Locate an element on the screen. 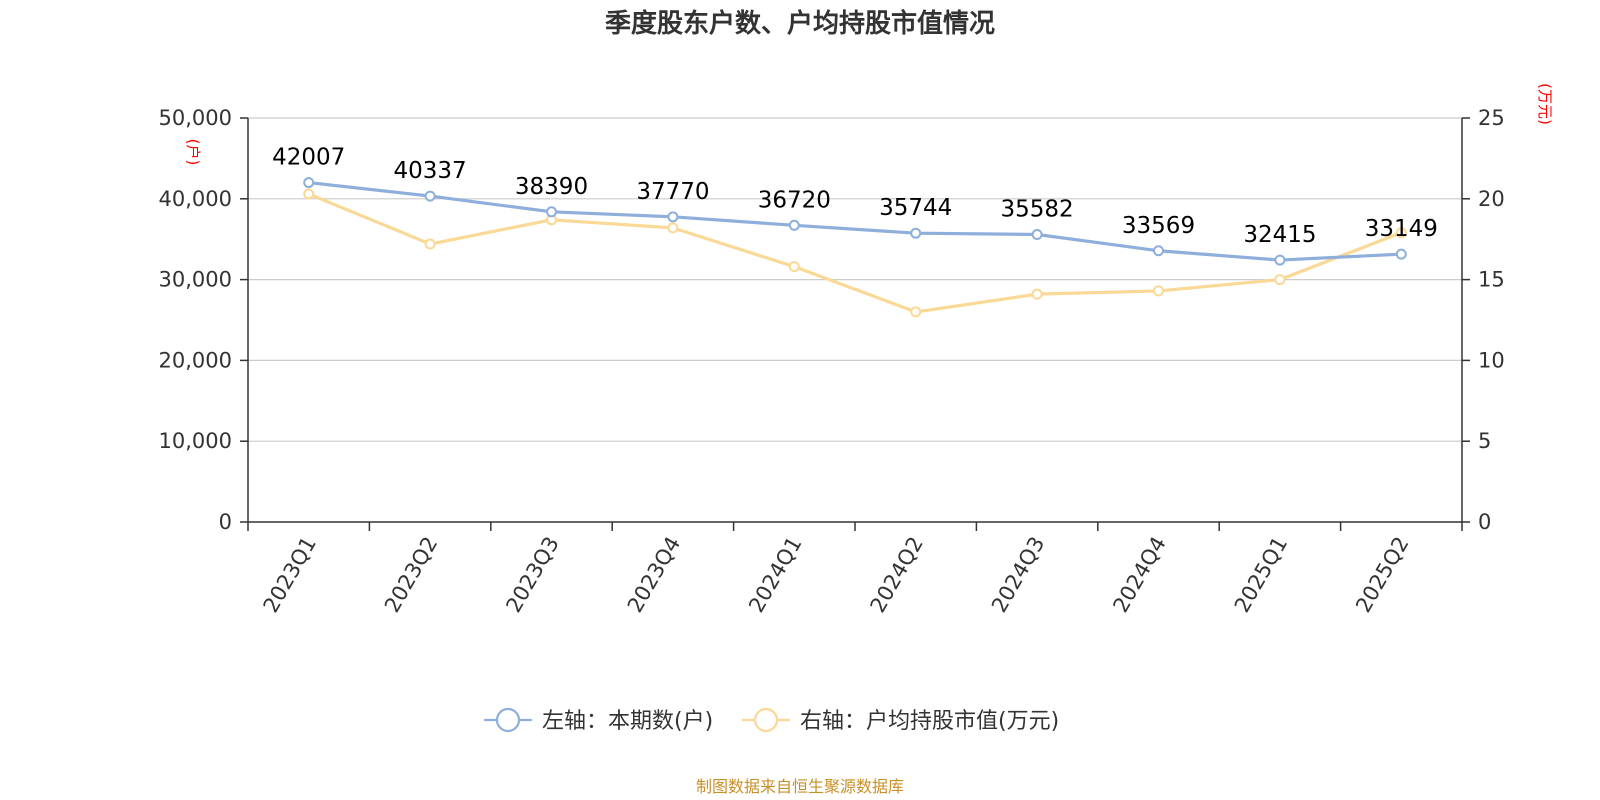 The width and height of the screenshot is (1600, 800). legend-item-label: 右轴：户均持股市值(万元) is located at coordinates (929, 721).